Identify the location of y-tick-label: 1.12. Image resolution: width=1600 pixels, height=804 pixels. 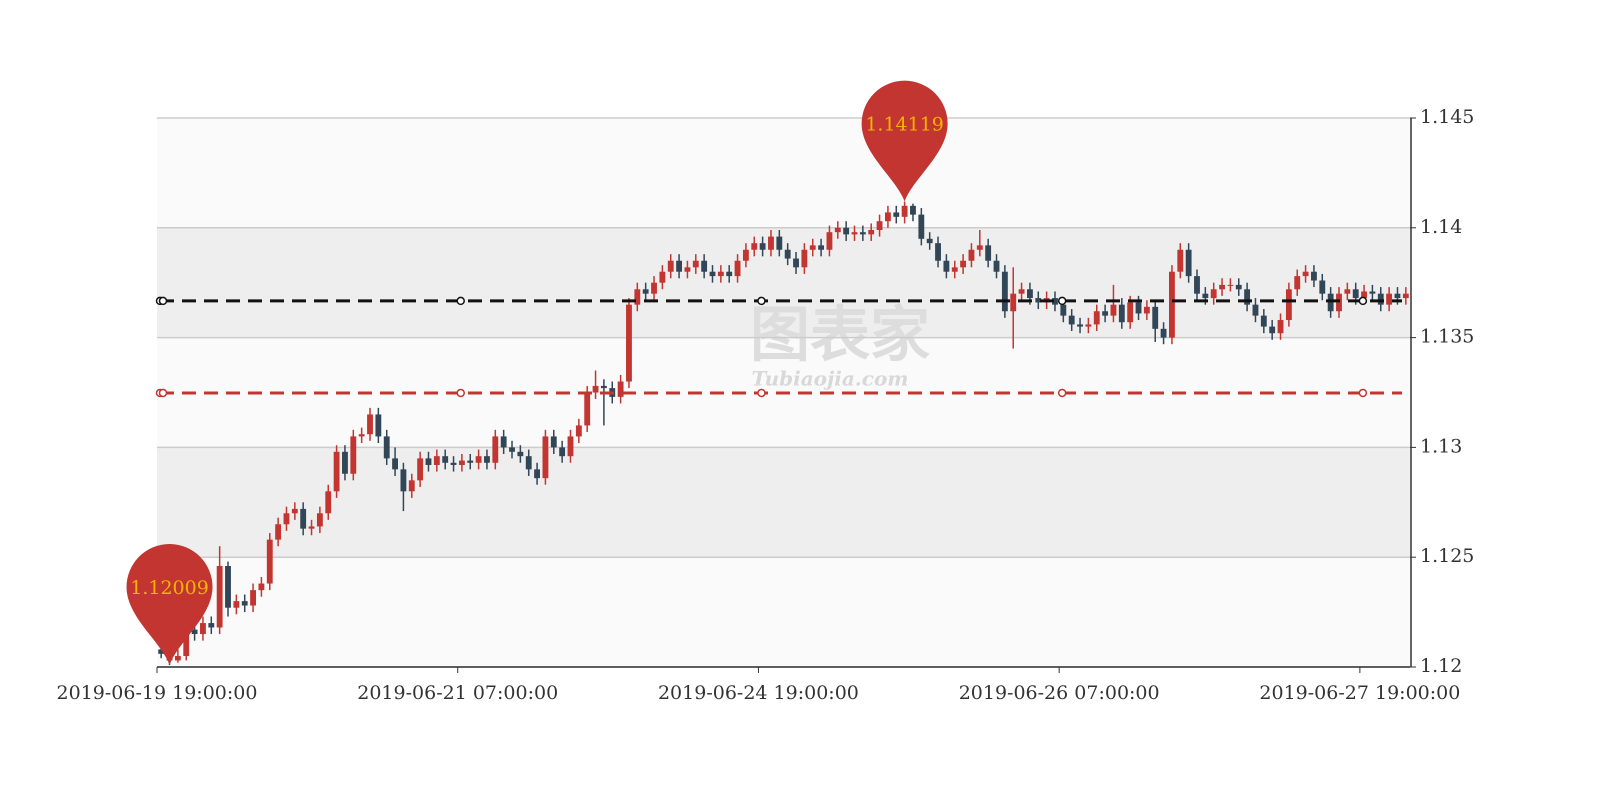
(1441, 666).